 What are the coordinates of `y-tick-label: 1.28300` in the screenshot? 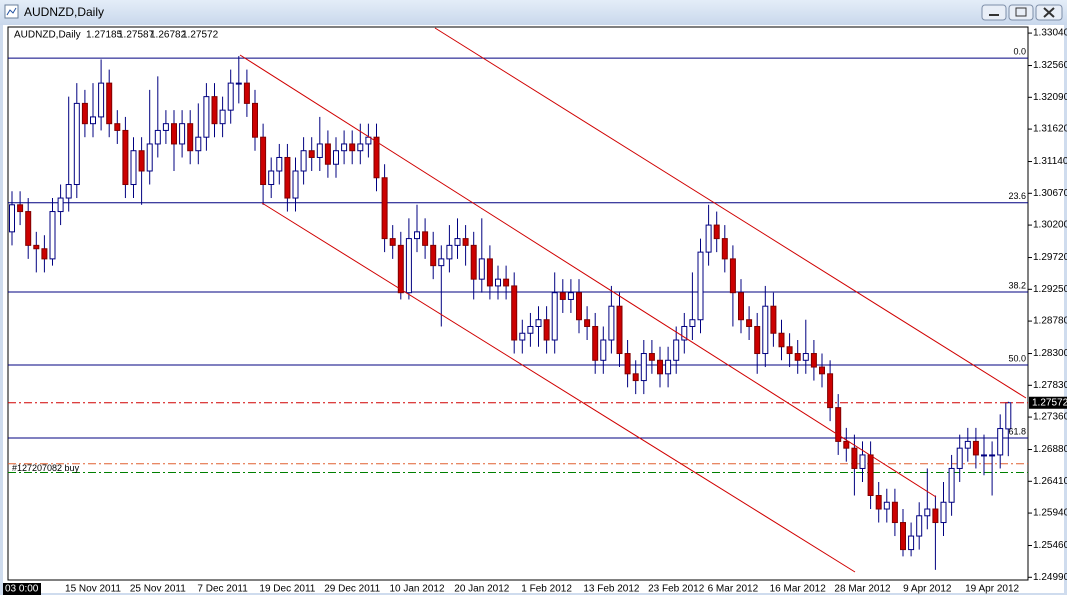 It's located at (1050, 353).